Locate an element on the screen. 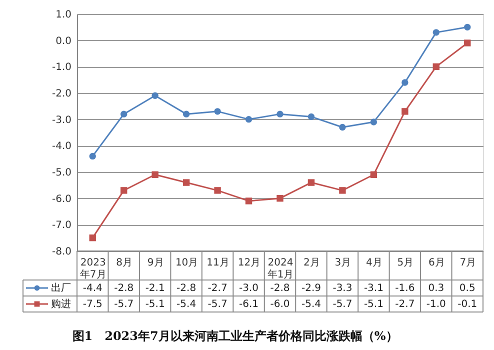 This screenshot has height=350, width=494. x-tick-label: 11月 is located at coordinates (218, 263).